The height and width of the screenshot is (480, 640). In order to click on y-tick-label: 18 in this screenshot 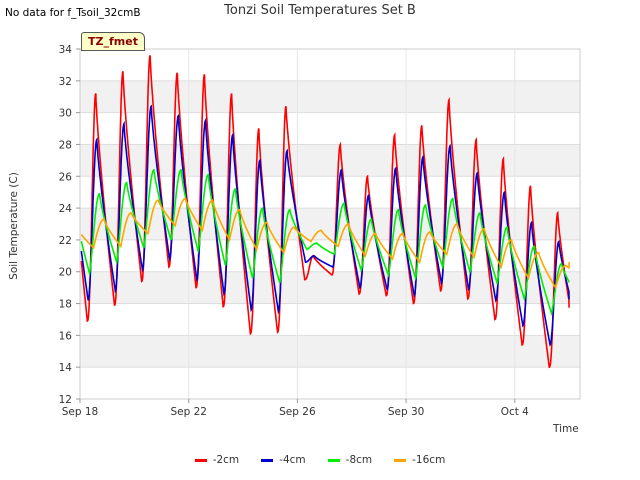, I will do `click(65, 305)`.